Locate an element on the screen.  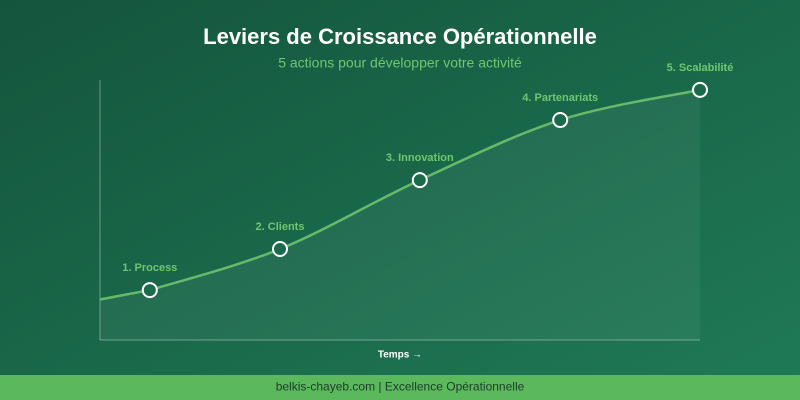
chart-subtitle: 5 actions pour développer votre activité is located at coordinates (400, 63).